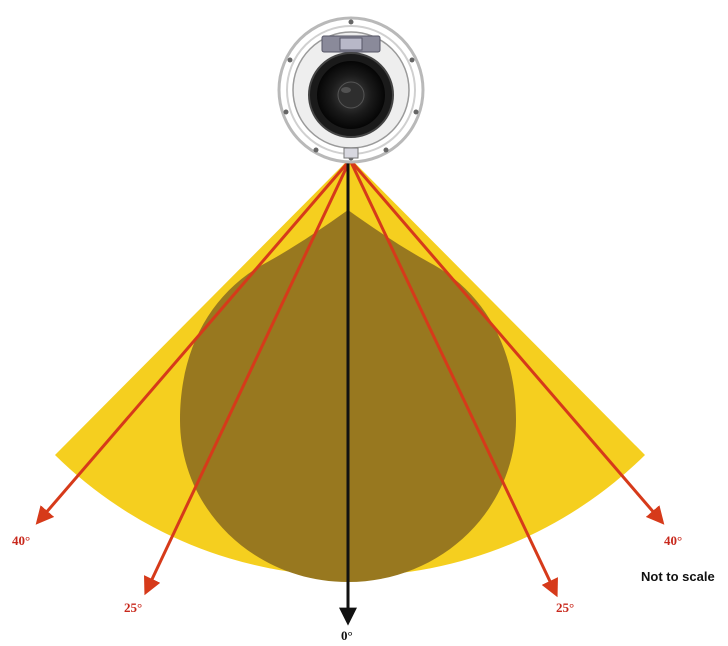  What do you see at coordinates (351, 90) in the screenshot?
I see `ceiling-speaker-icon` at bounding box center [351, 90].